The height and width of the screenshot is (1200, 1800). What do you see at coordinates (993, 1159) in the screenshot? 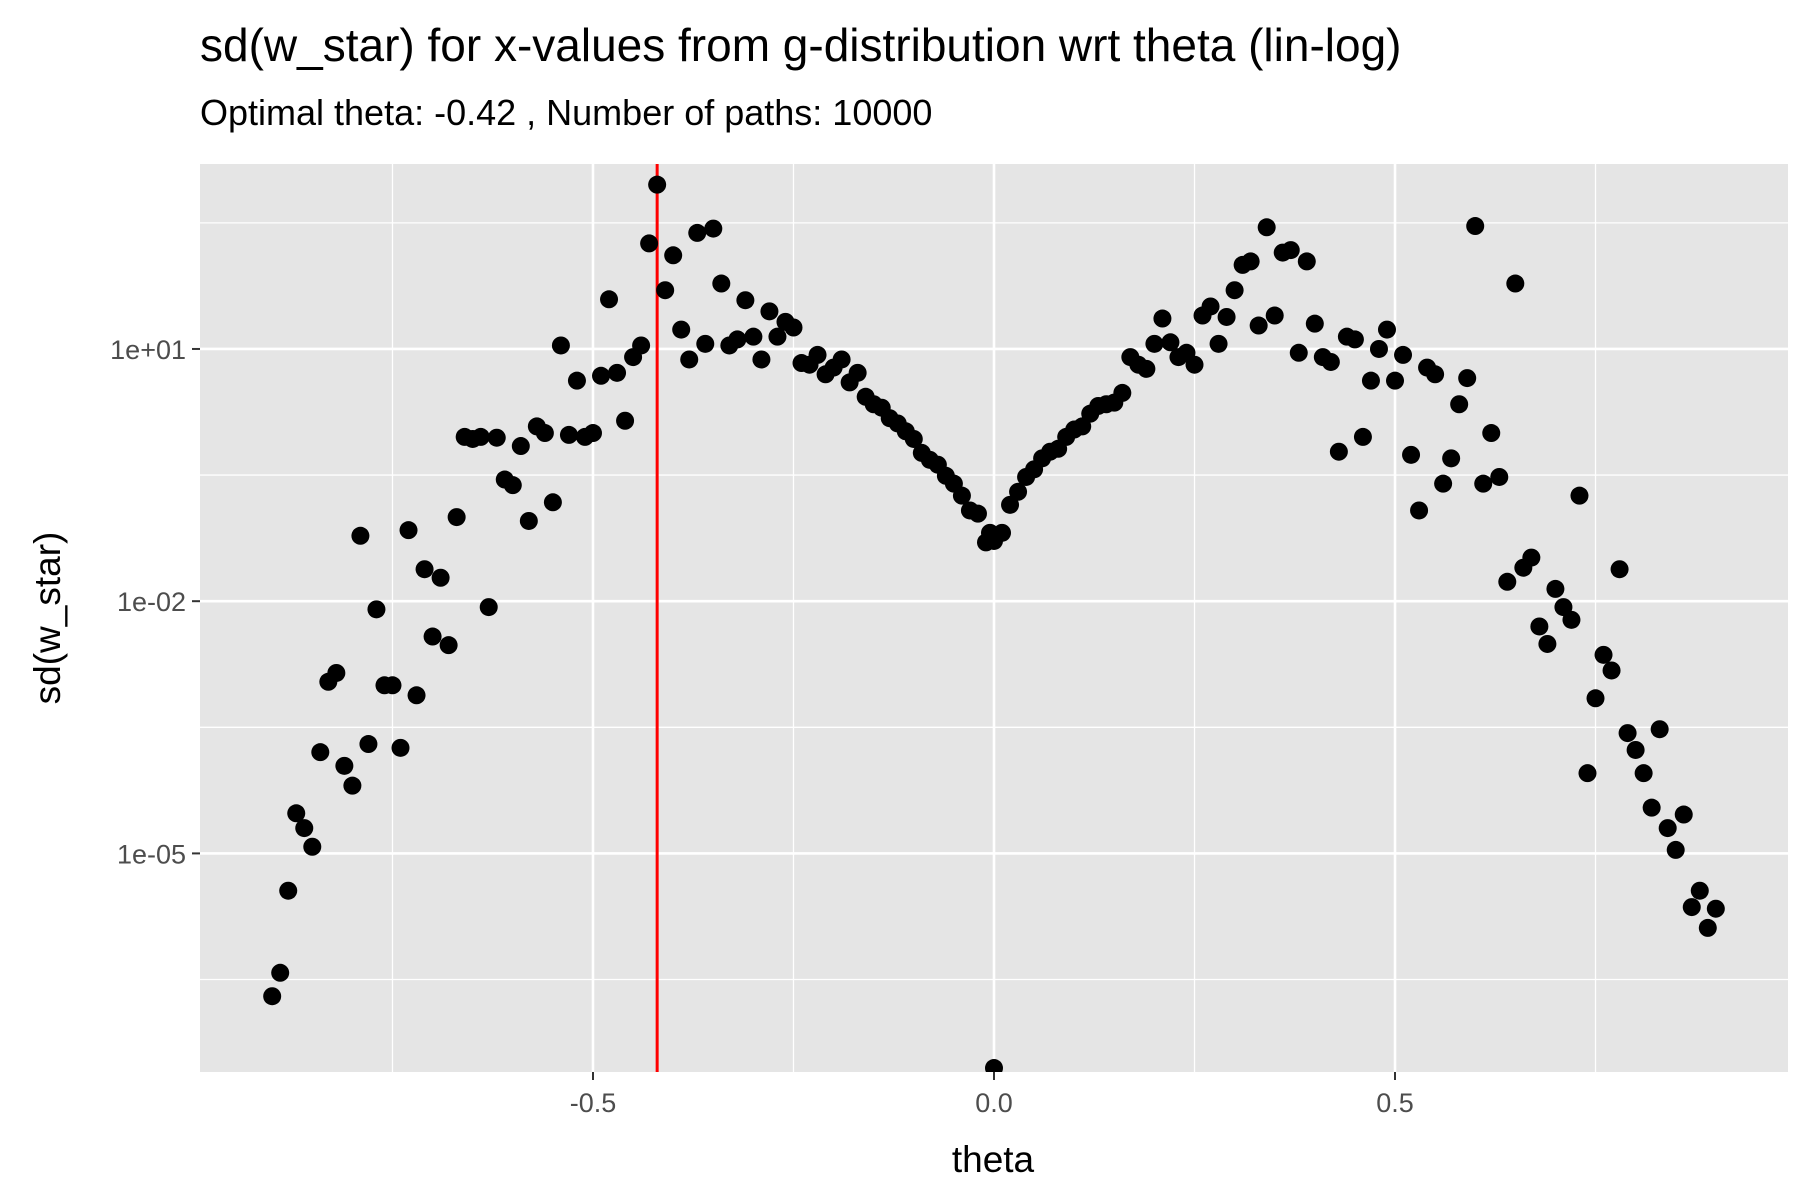
I see `x-axis-title: theta` at bounding box center [993, 1159].